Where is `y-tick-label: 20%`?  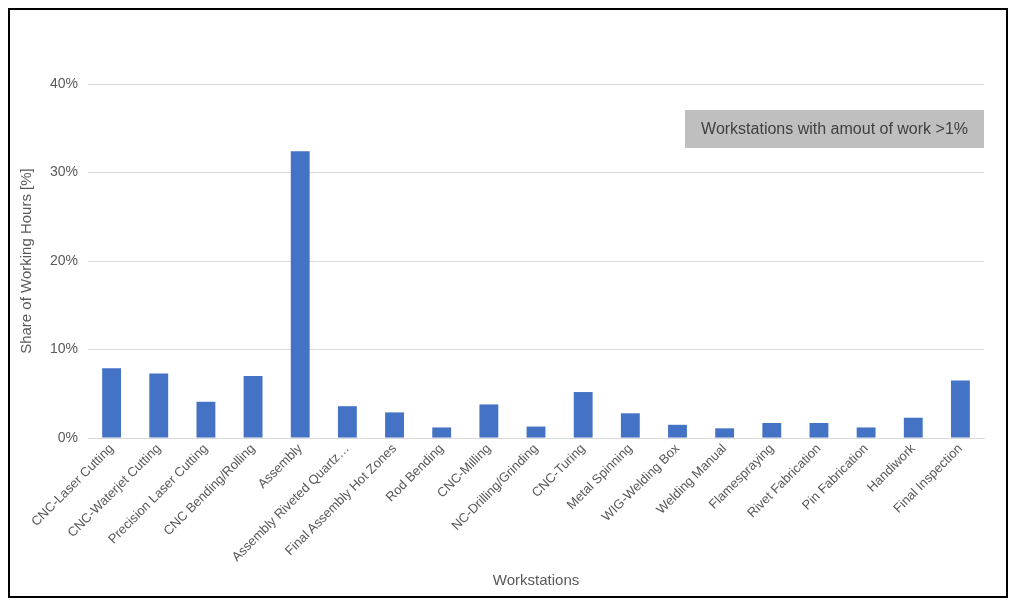
y-tick-label: 20% is located at coordinates (64, 259).